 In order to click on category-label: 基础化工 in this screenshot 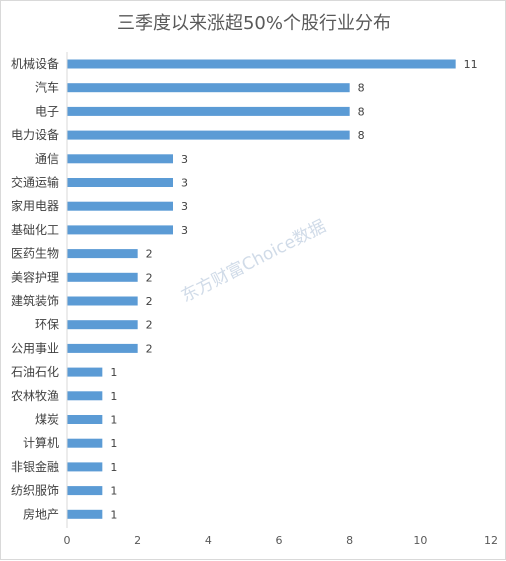, I will do `click(35, 230)`.